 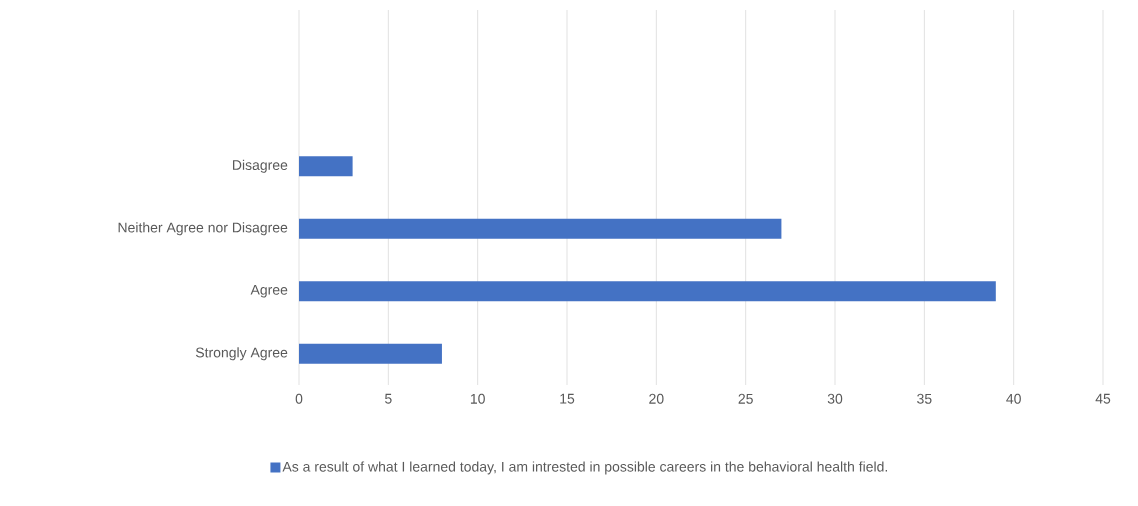 I want to click on x-tick-label: 40, so click(x=1013, y=398).